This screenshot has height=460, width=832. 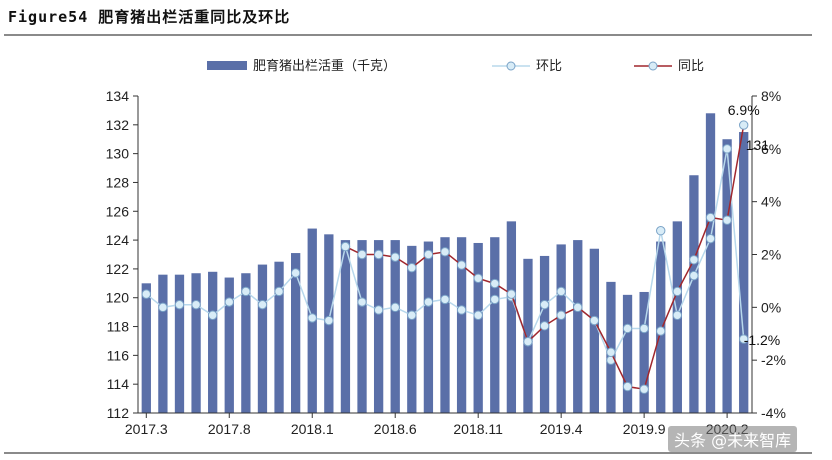 I want to click on x-tick-label: 2018.6, so click(x=395, y=429).